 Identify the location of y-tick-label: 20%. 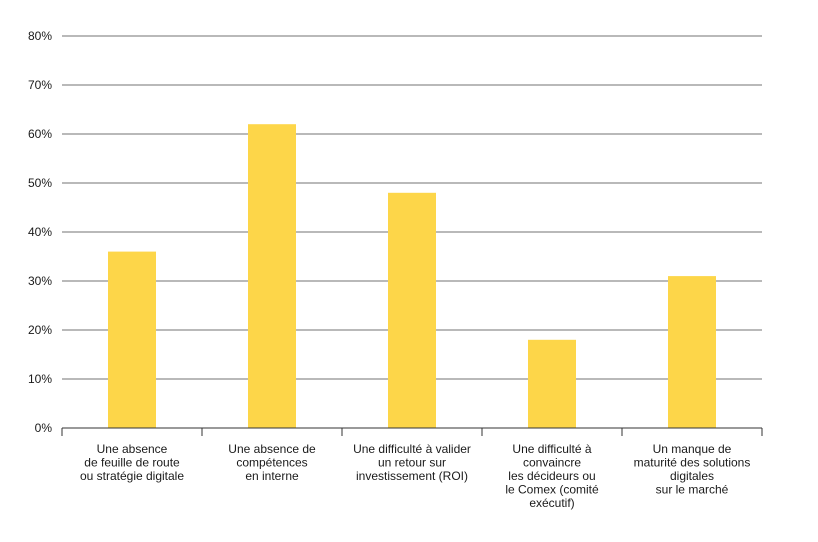
(40, 330).